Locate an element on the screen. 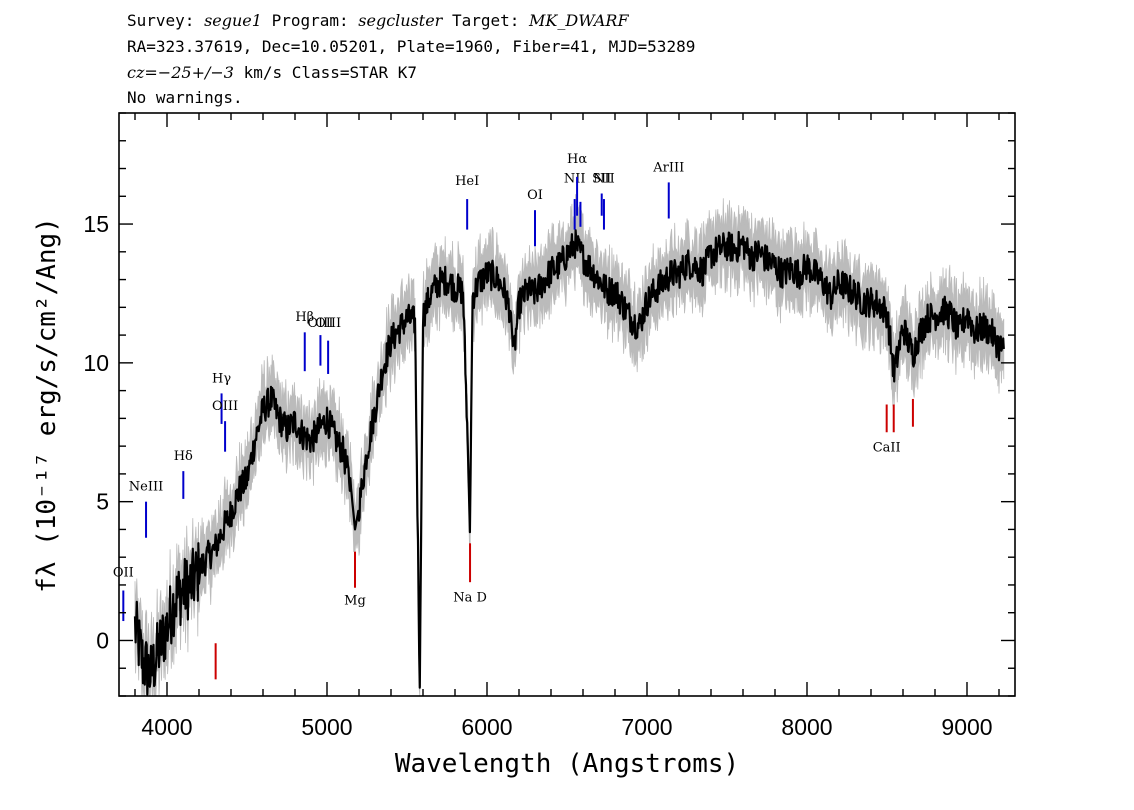  x-tick-label: 6000 is located at coordinates (486, 727).